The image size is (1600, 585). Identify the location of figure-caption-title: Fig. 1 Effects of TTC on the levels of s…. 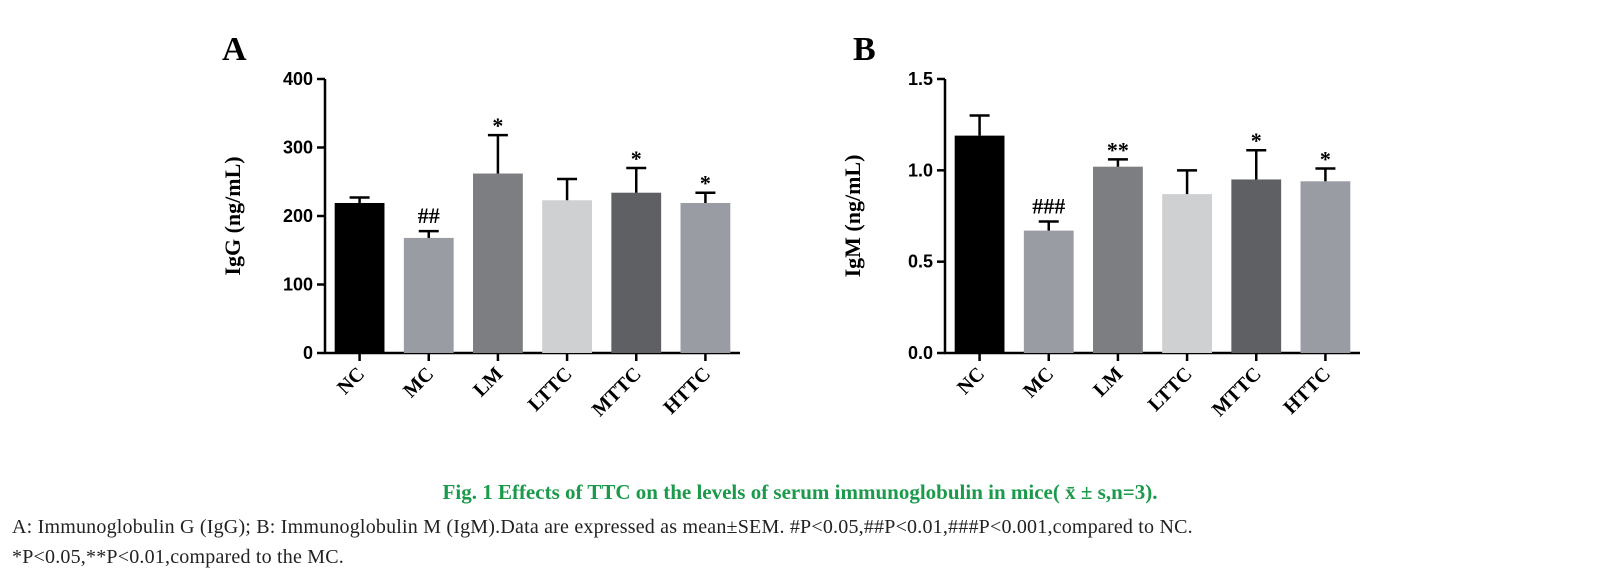
(800, 492).